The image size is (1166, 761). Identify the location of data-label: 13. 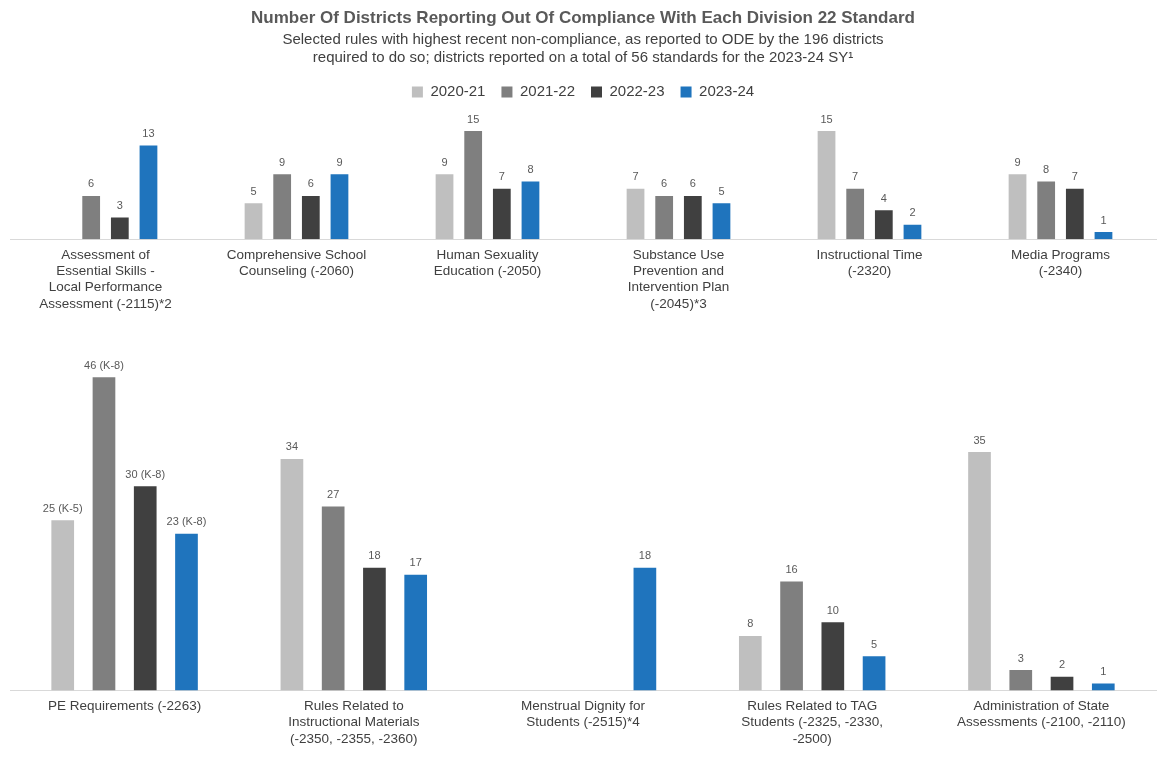
(148, 132).